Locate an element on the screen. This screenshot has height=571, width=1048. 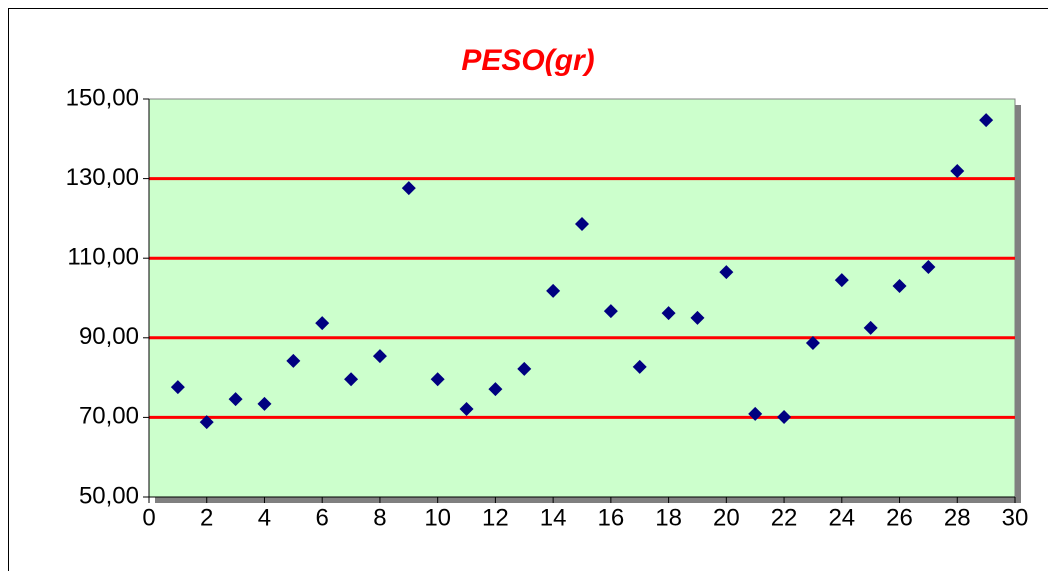
x-tick-label: 26 is located at coordinates (899, 517).